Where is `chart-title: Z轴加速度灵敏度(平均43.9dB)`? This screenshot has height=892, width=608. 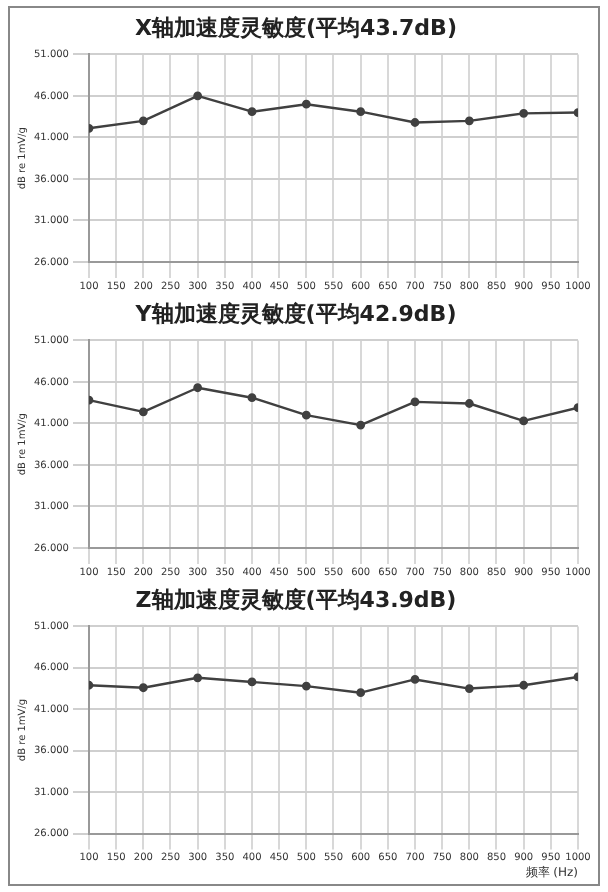
chart-title: Z轴加速度灵敏度(平均43.9dB) is located at coordinates (296, 599).